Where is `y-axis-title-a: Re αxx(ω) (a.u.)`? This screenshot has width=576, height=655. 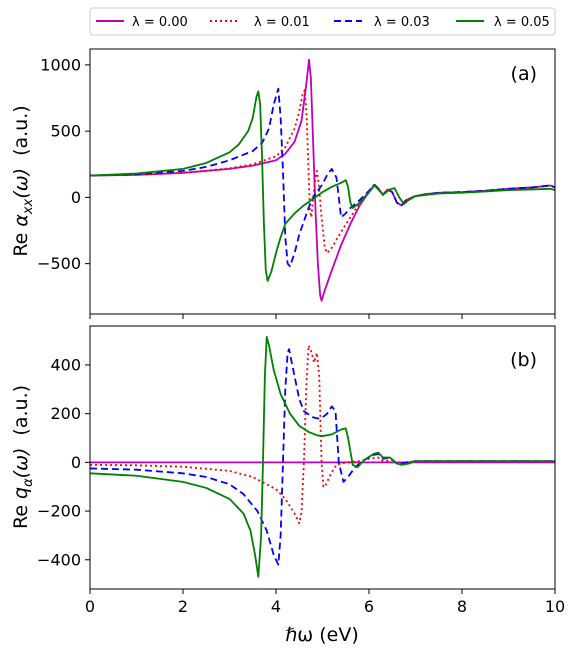 y-axis-title-a: Re αxx(ω) (a.u.) is located at coordinates (23, 180).